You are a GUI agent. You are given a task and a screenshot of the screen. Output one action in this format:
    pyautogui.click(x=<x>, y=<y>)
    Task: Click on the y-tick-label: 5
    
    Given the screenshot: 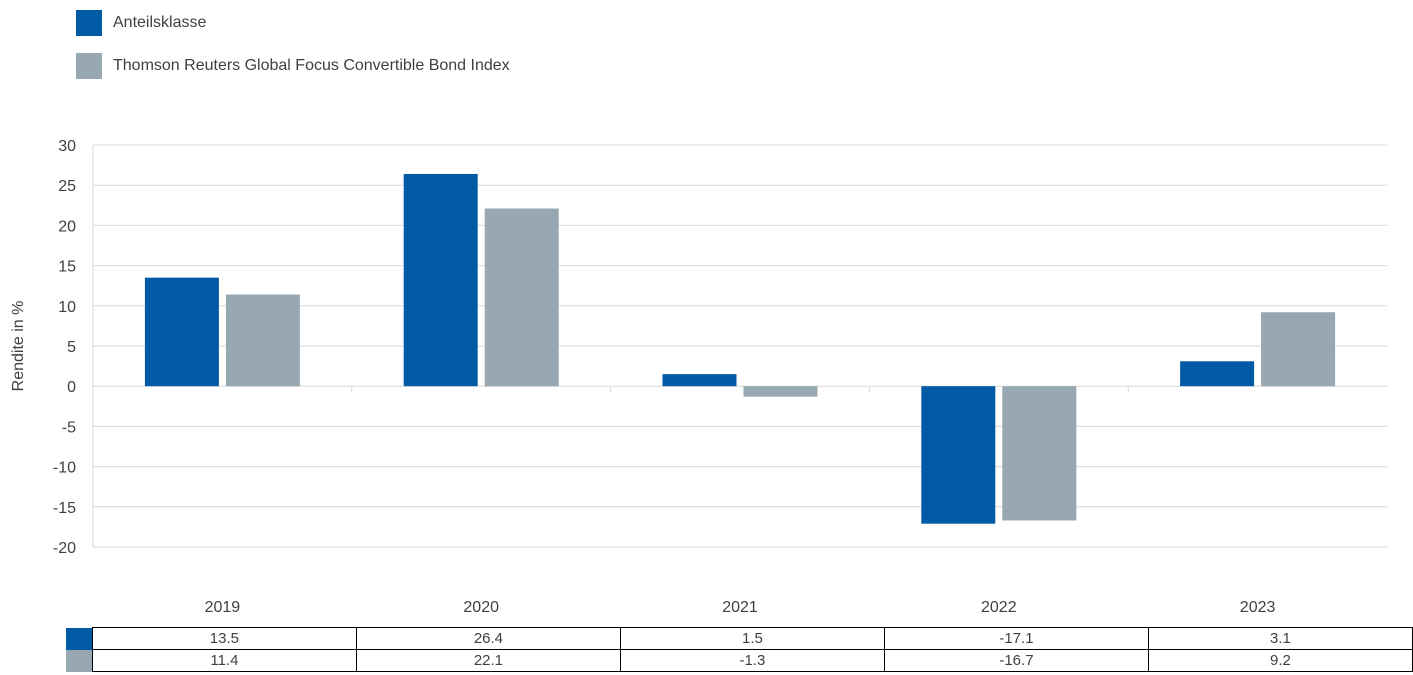 What is the action you would take?
    pyautogui.click(x=71, y=347)
    